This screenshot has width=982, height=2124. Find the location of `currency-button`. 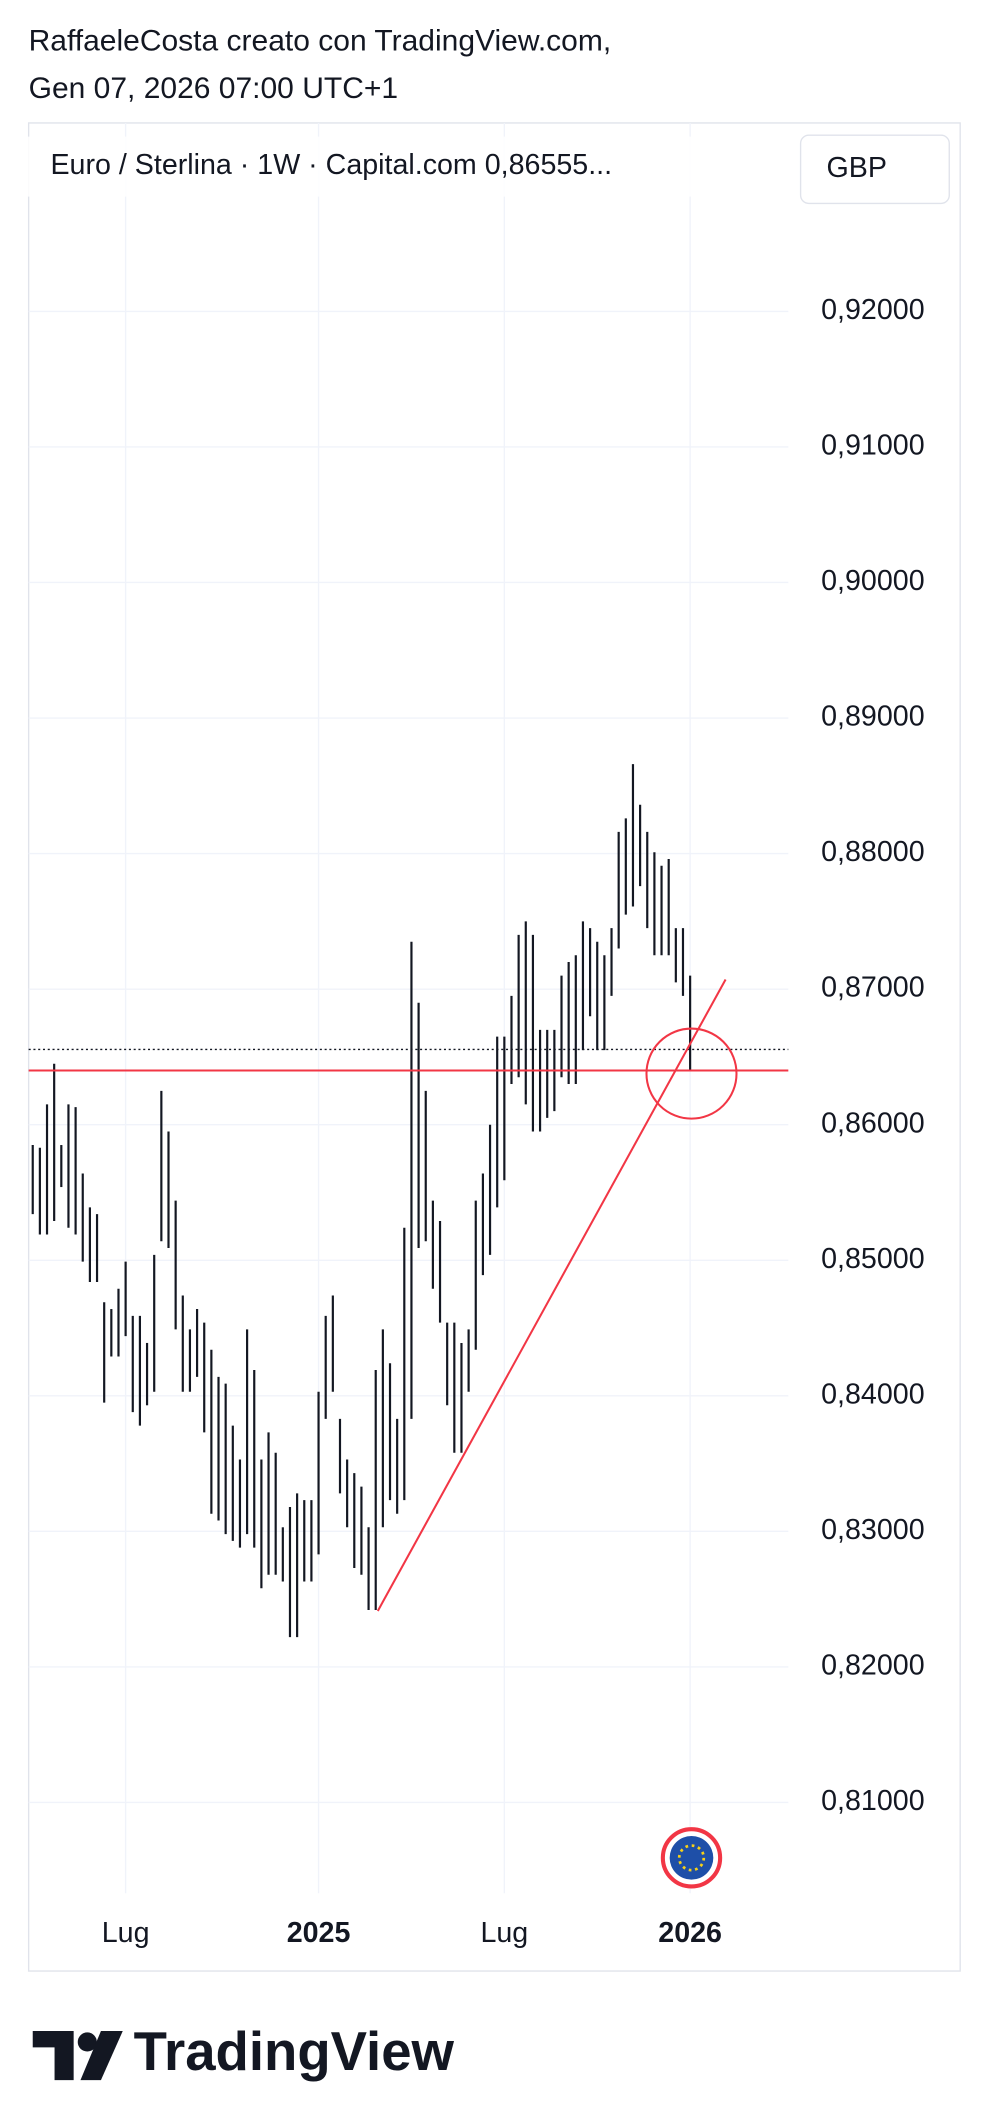

currency-button is located at coordinates (874, 169).